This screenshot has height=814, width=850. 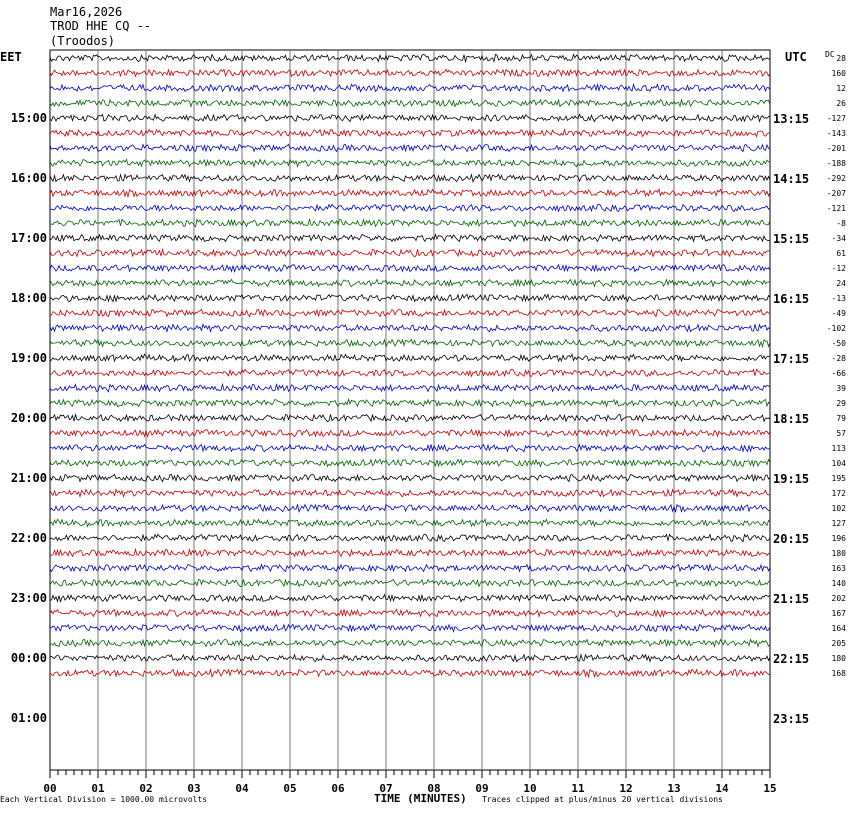 I want to click on right-time-label: 15:15, so click(x=791, y=239).